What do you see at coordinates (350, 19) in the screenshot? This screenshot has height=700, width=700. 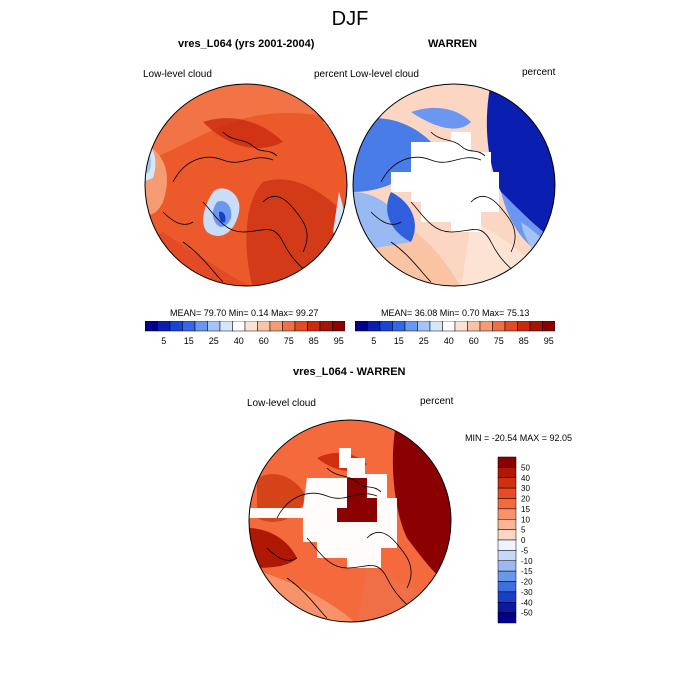 I see `figure-title: DJF` at bounding box center [350, 19].